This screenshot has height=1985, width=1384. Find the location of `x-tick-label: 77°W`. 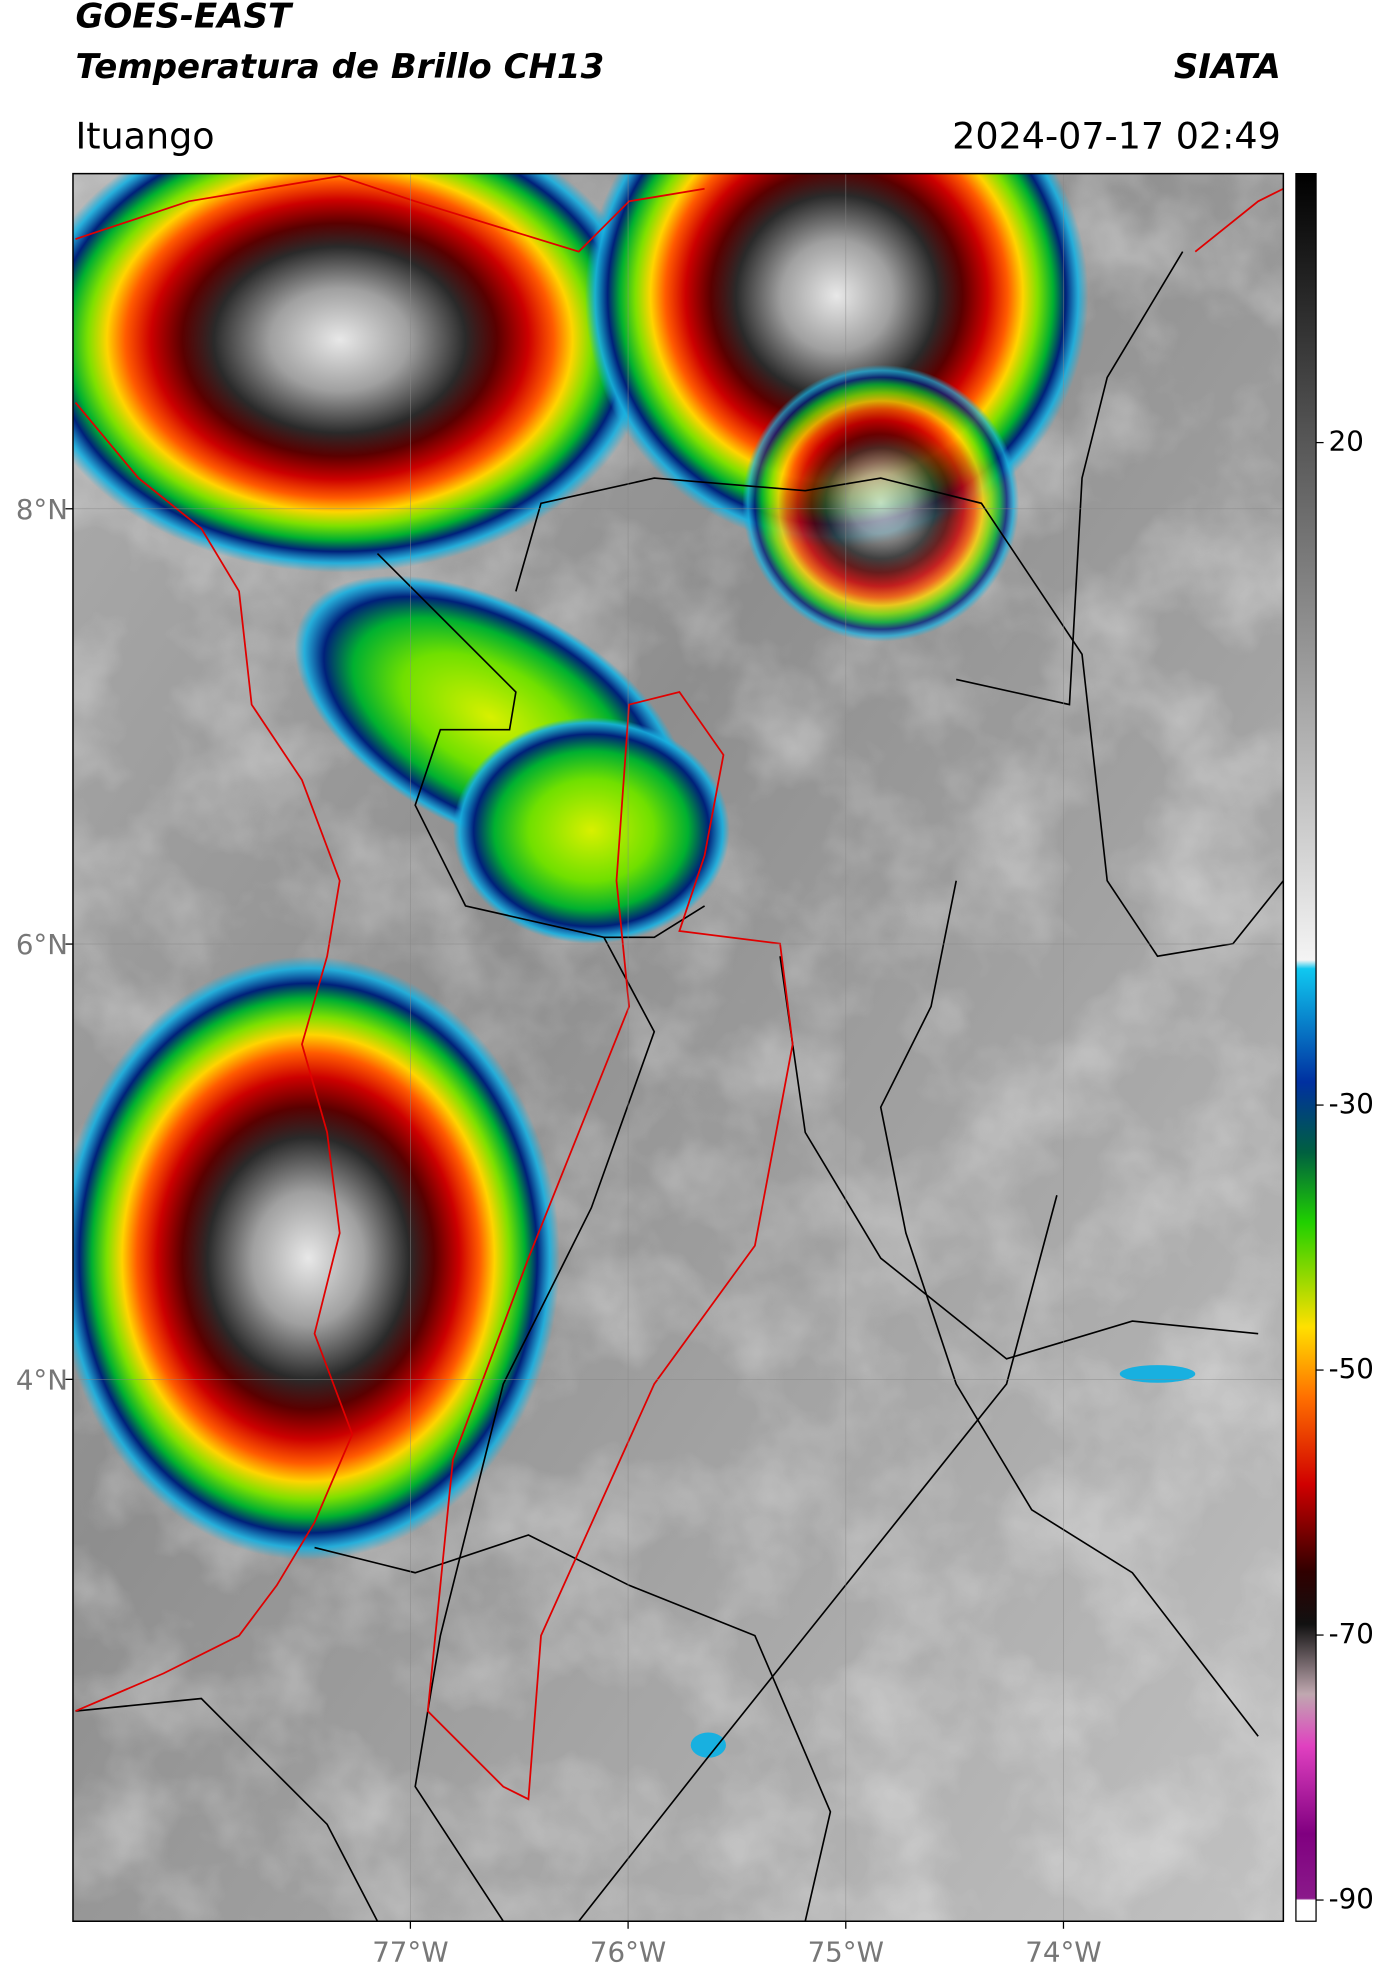

x-tick-label: 77°W is located at coordinates (410, 1951).